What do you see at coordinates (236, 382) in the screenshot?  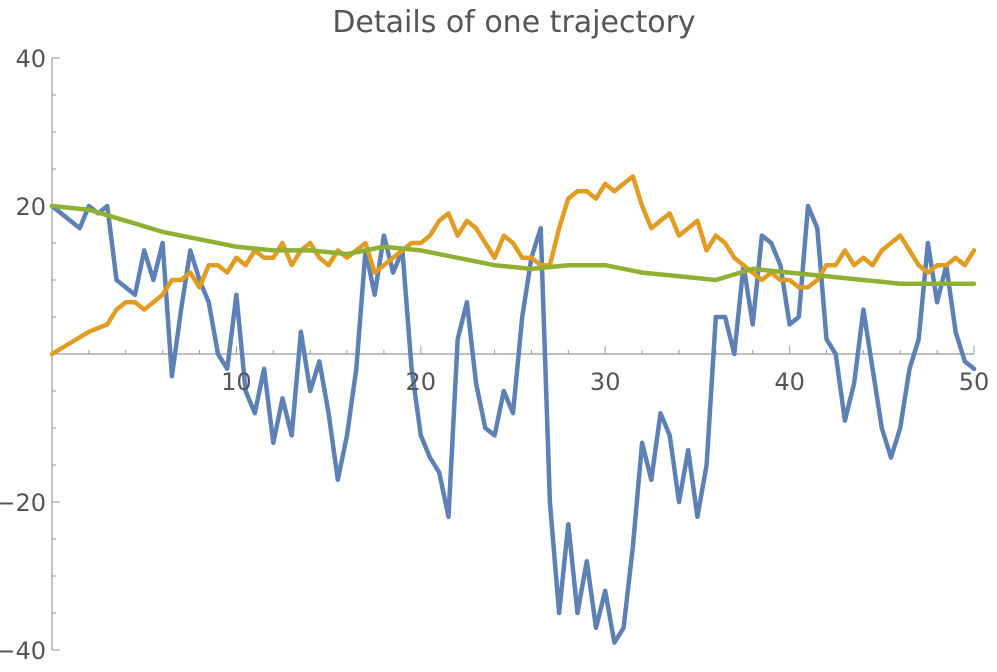 I see `x-tick-label: 10` at bounding box center [236, 382].